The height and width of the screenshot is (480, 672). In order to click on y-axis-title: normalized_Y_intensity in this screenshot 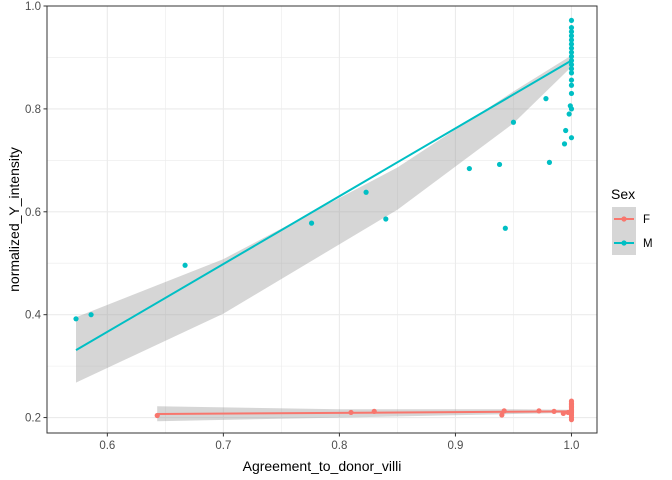, I will do `click(14, 219)`.